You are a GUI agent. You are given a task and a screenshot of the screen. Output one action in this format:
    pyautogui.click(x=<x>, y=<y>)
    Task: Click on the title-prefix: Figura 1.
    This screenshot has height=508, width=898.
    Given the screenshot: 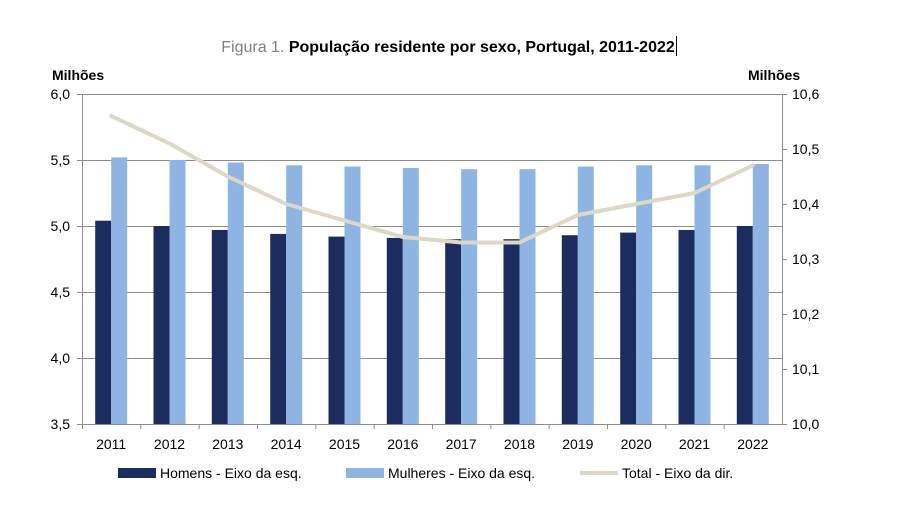 What is the action you would take?
    pyautogui.click(x=253, y=47)
    